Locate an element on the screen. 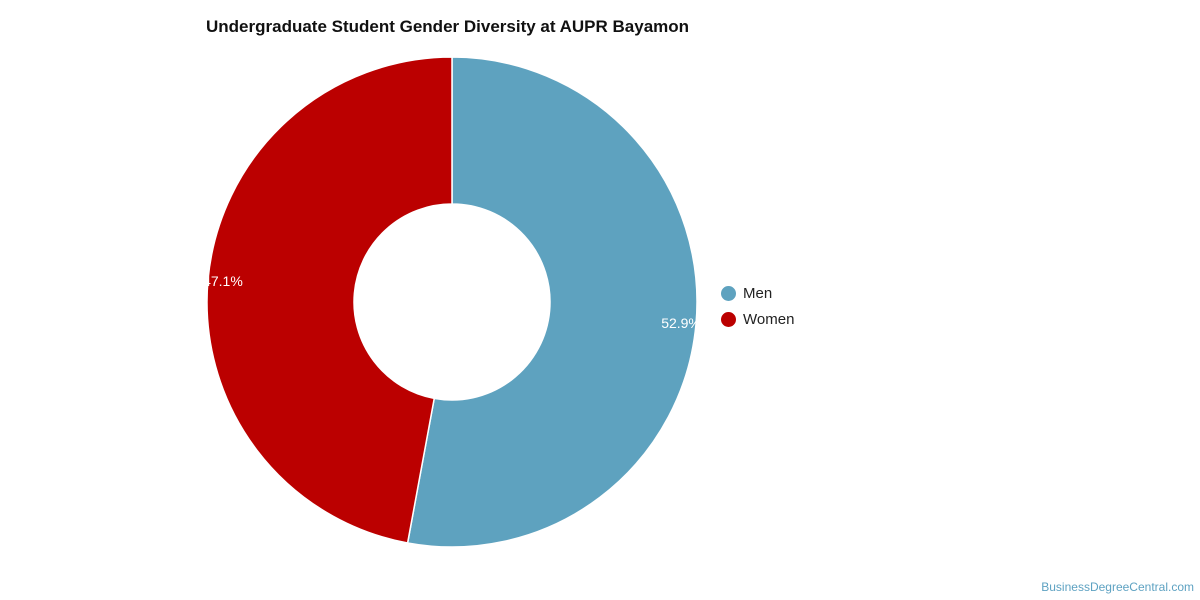 The image size is (1200, 600). data-label-women: 47.1% is located at coordinates (223, 281).